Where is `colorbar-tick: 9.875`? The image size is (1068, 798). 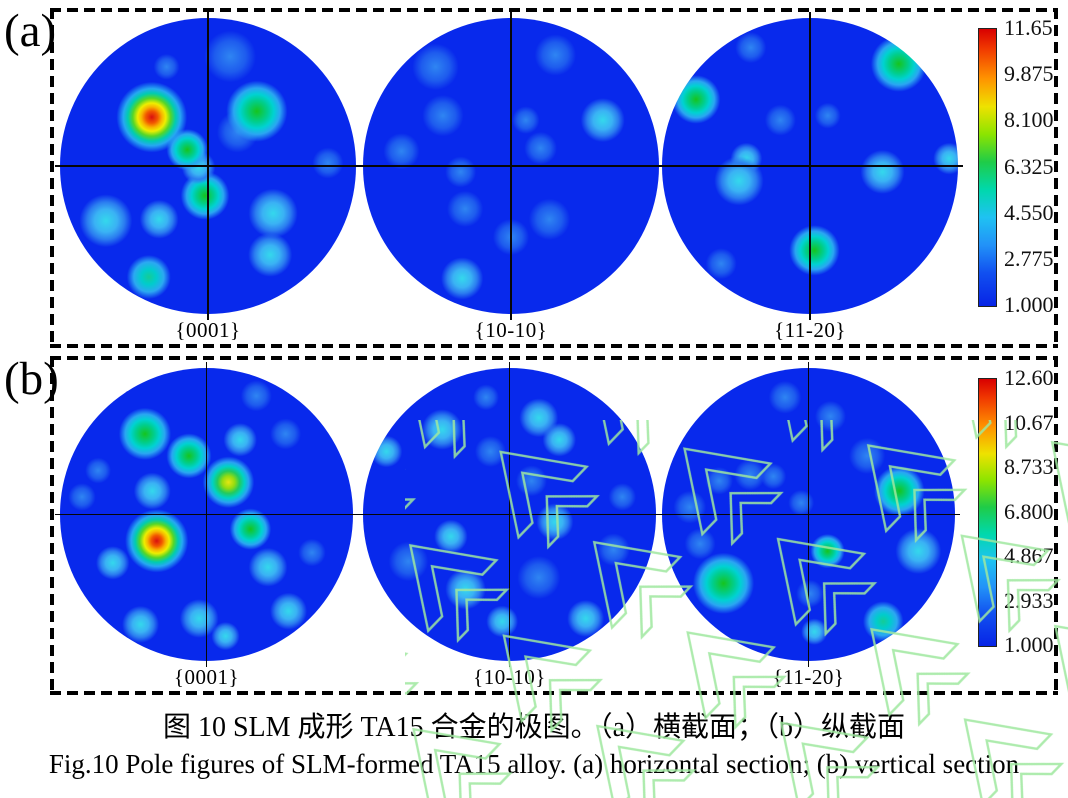
colorbar-tick: 9.875 is located at coordinates (1029, 73).